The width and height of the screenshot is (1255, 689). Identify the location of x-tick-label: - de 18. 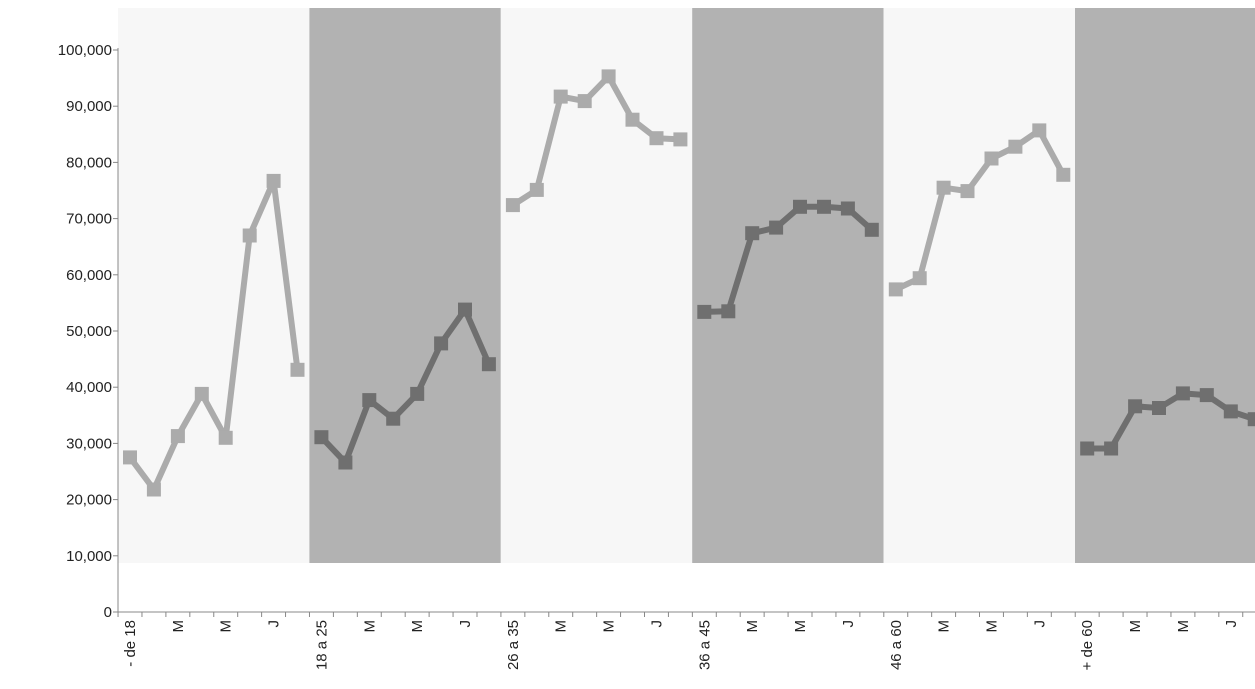
(130, 643).